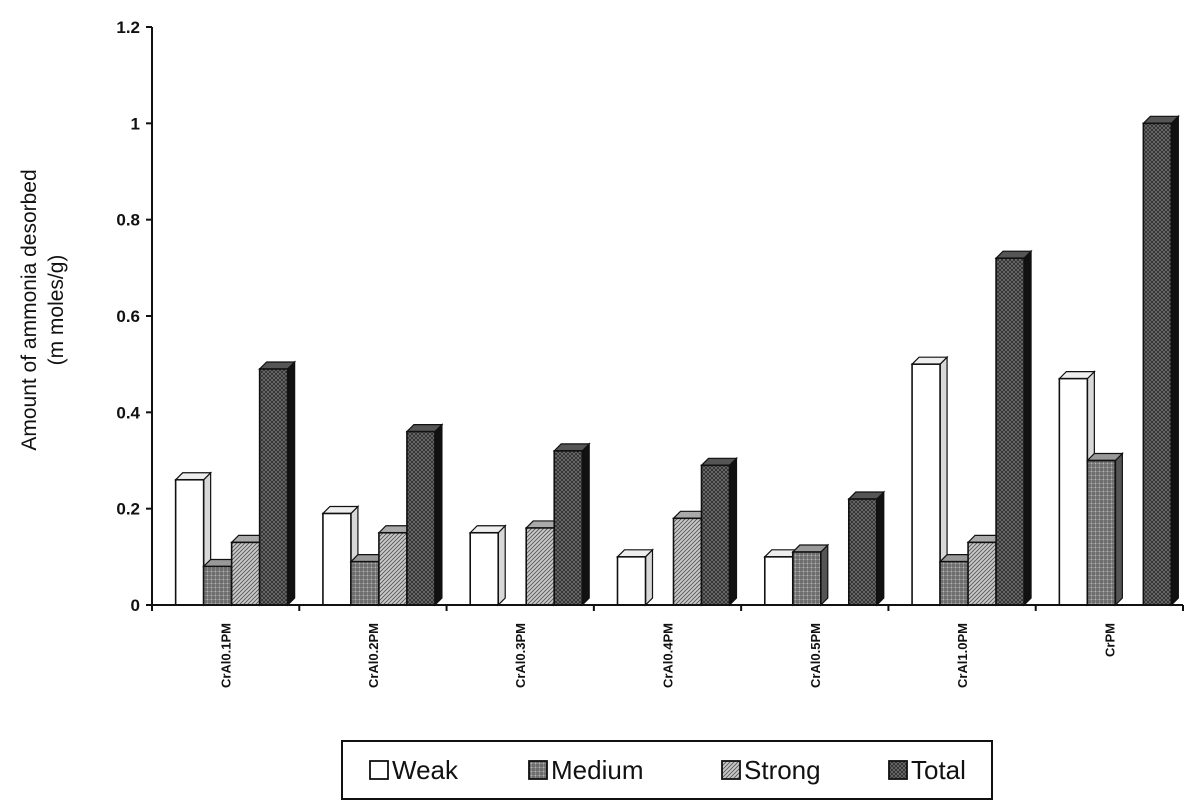  I want to click on legend-item-medium: Medium, so click(585, 770).